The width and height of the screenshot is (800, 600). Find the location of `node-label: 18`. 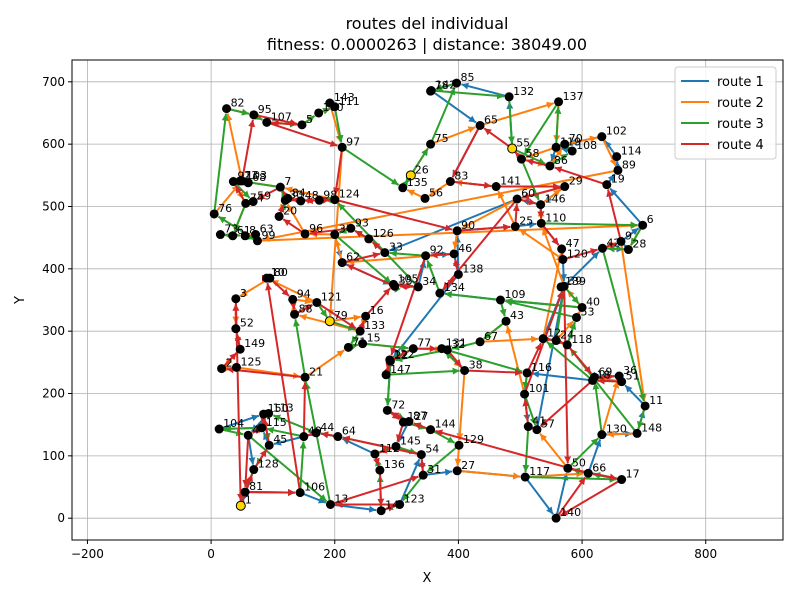

node-label: 18 is located at coordinates (604, 374).